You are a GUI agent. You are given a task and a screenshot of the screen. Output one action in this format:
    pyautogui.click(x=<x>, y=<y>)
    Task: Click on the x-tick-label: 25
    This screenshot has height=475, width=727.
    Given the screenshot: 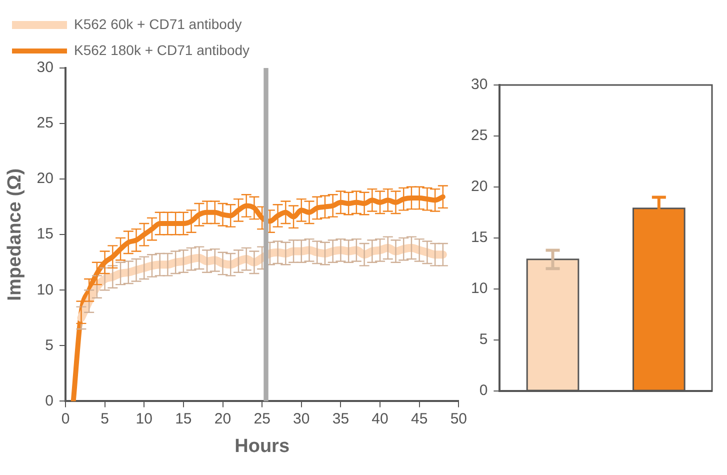 What is the action you would take?
    pyautogui.click(x=262, y=419)
    